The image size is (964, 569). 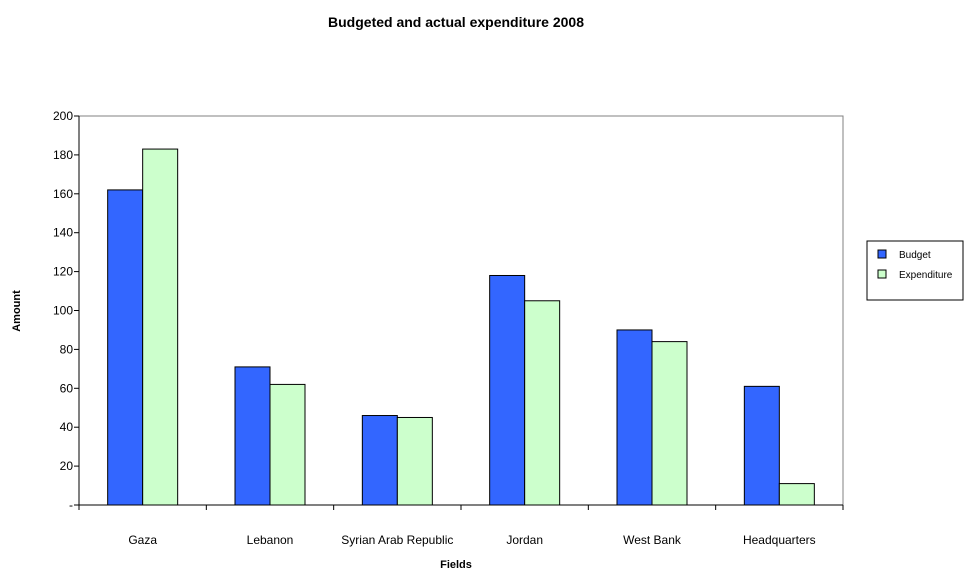 I want to click on bar-expenditure-syrian-arab-republic, so click(x=414, y=461).